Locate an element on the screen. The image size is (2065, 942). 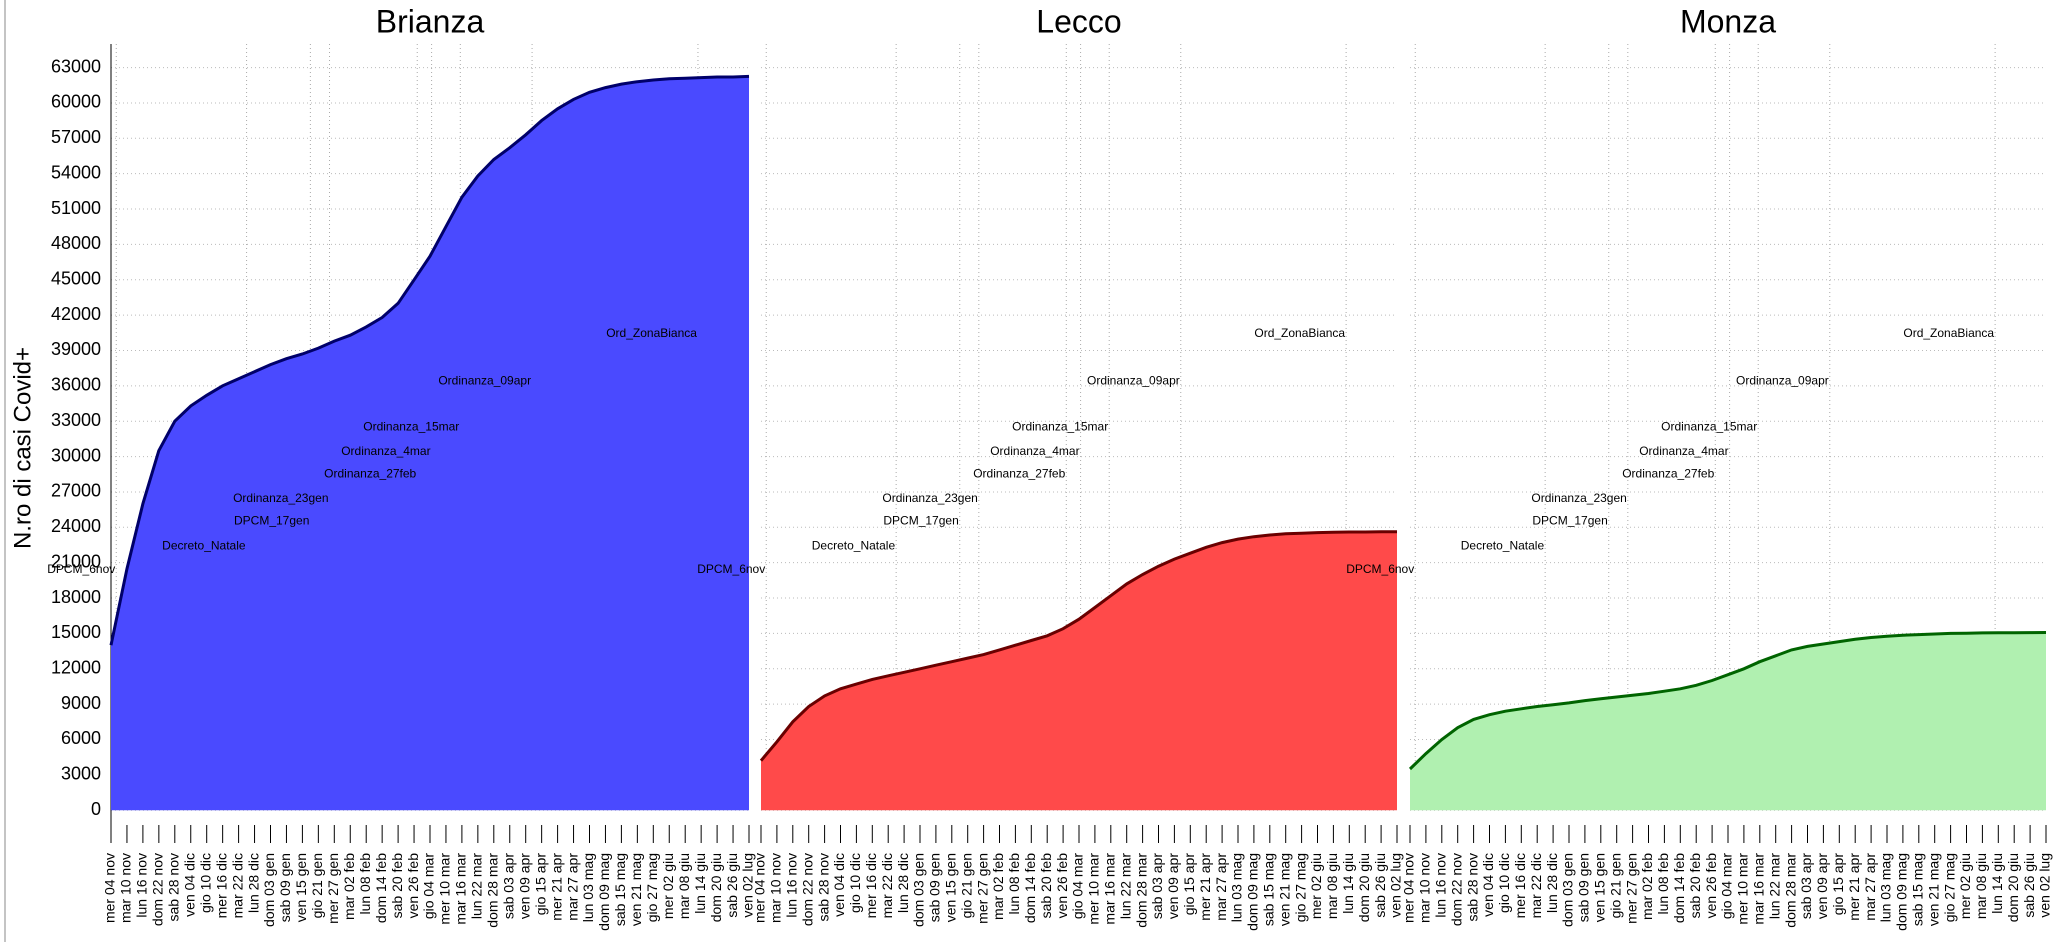
y-tick-label: 6000 is located at coordinates (81, 738).